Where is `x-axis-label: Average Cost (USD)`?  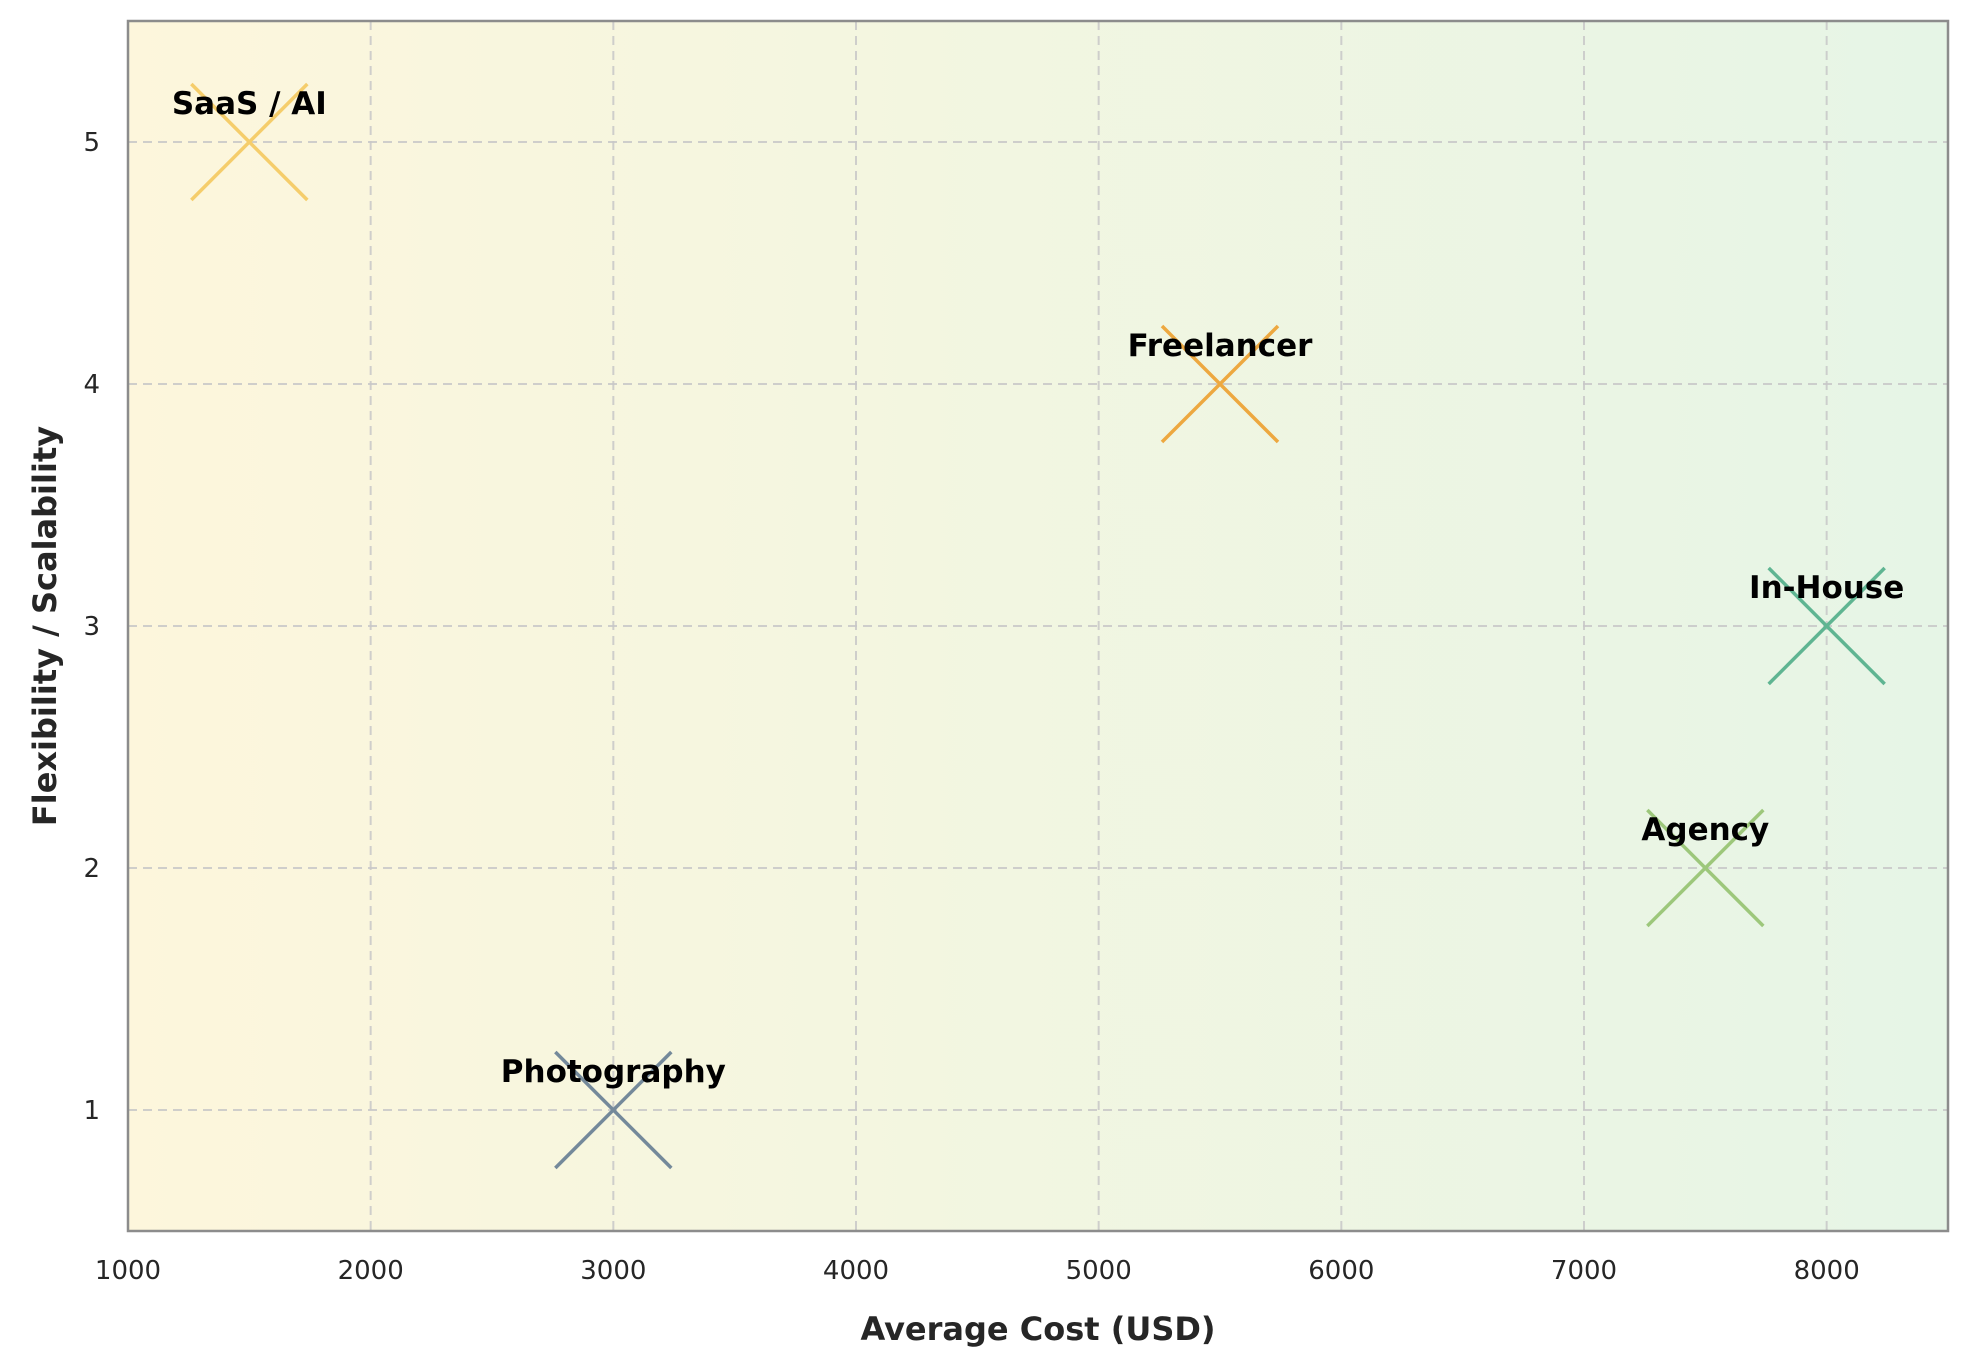 x-axis-label: Average Cost (USD) is located at coordinates (1037, 1329).